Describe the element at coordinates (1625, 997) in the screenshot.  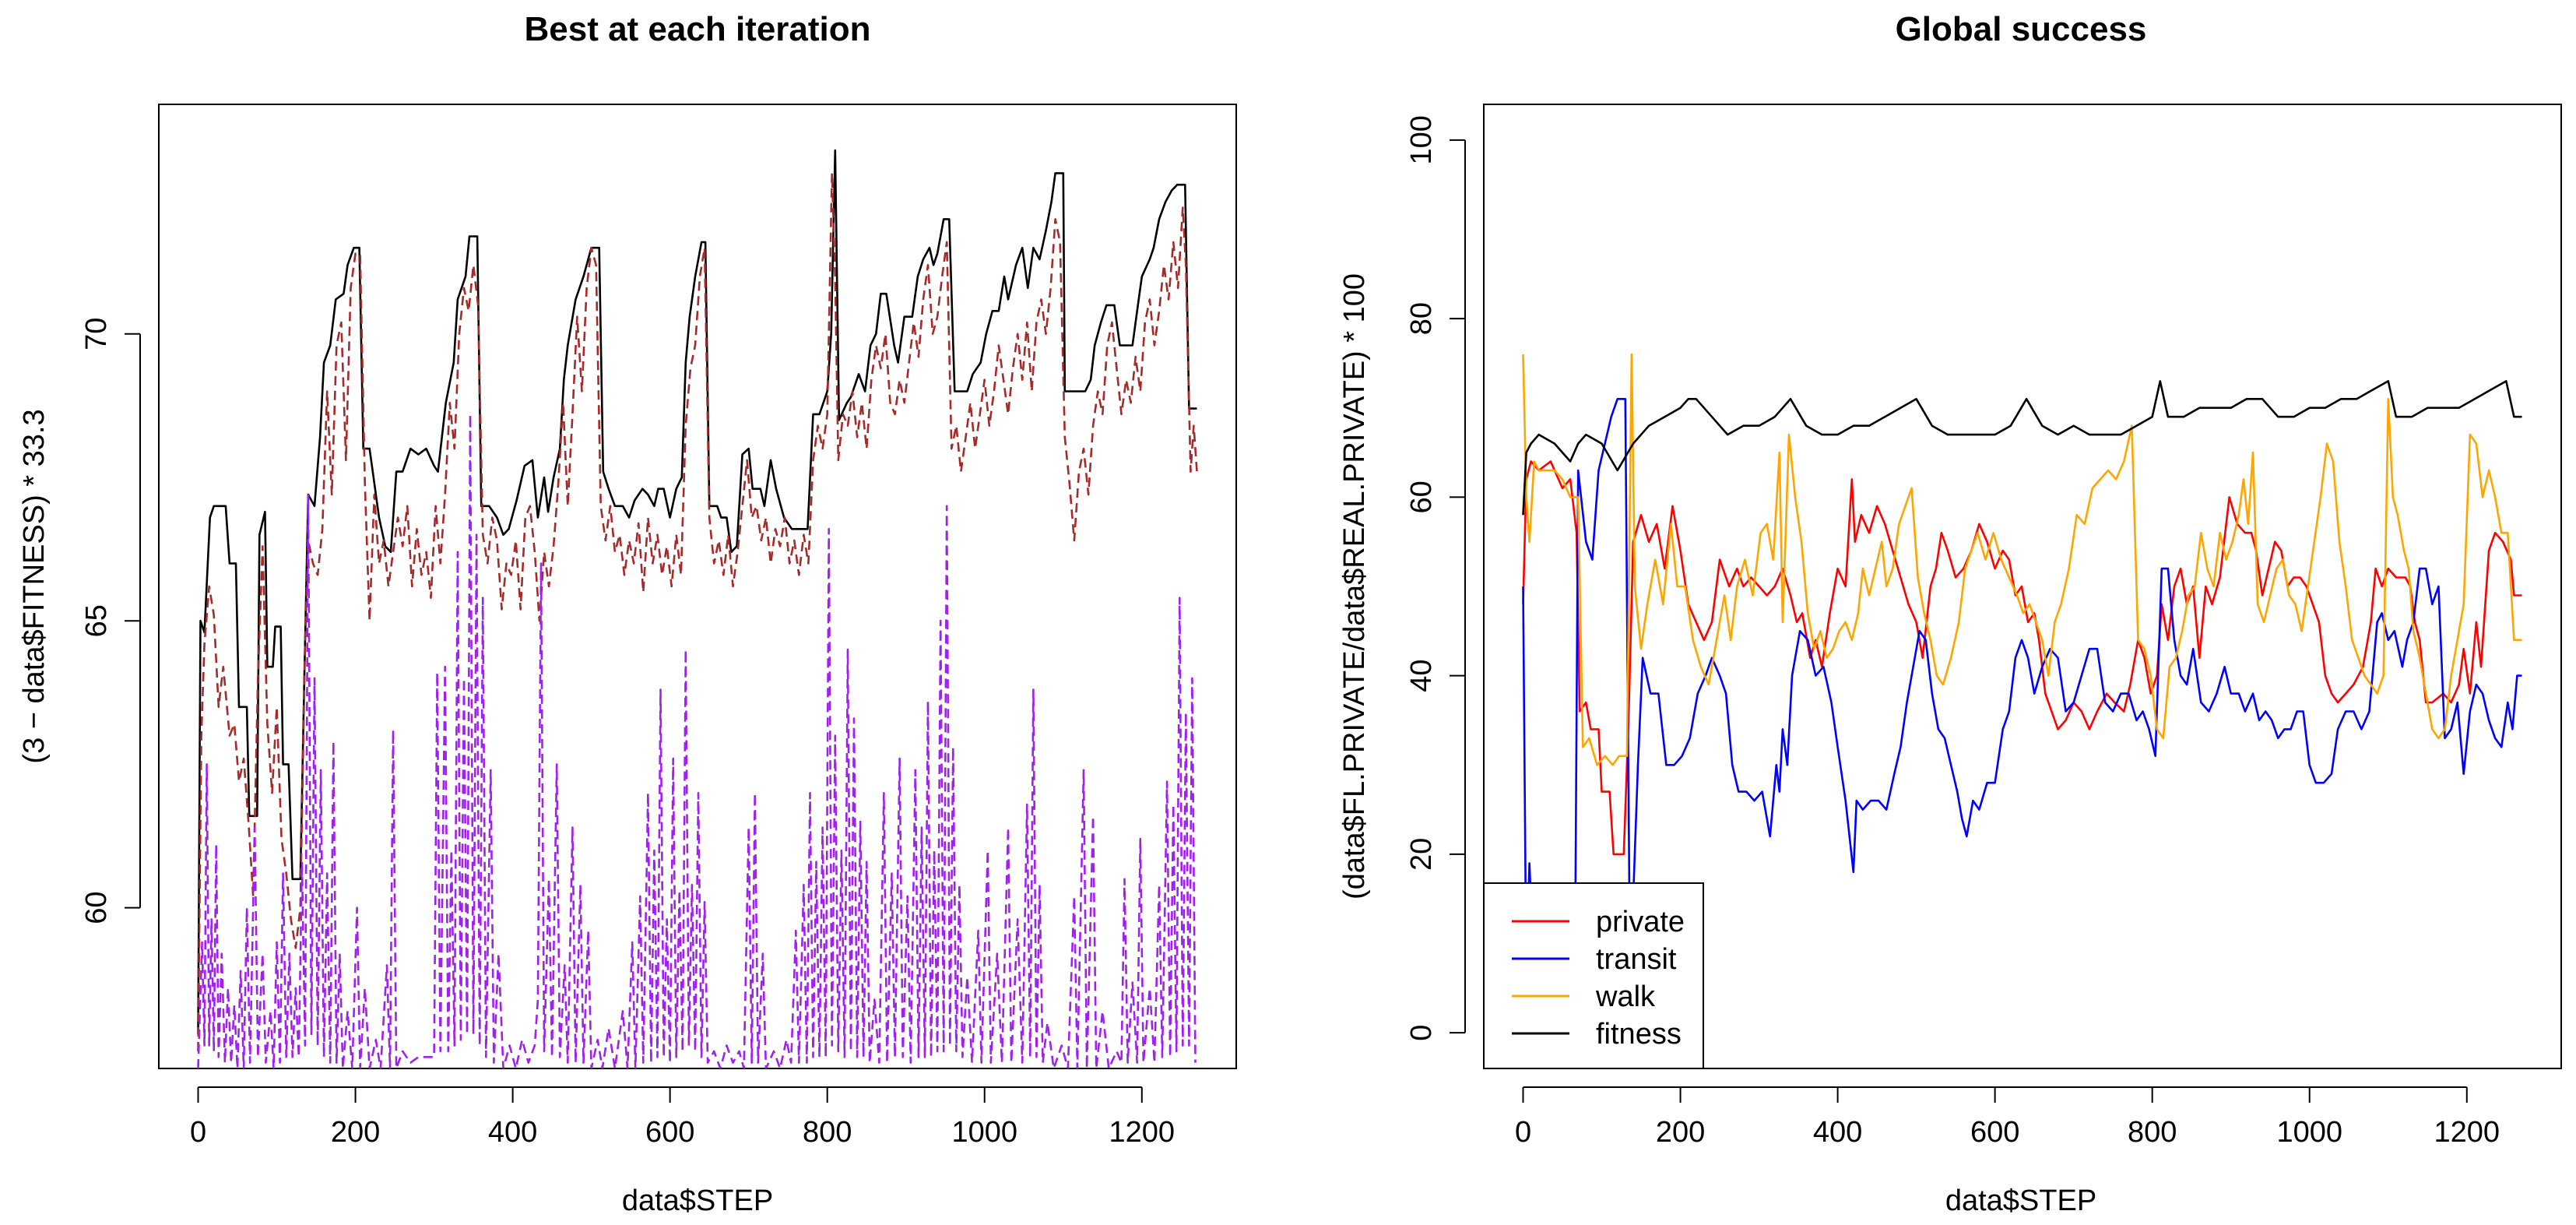
I see `legend-label-walk: walk` at that location.